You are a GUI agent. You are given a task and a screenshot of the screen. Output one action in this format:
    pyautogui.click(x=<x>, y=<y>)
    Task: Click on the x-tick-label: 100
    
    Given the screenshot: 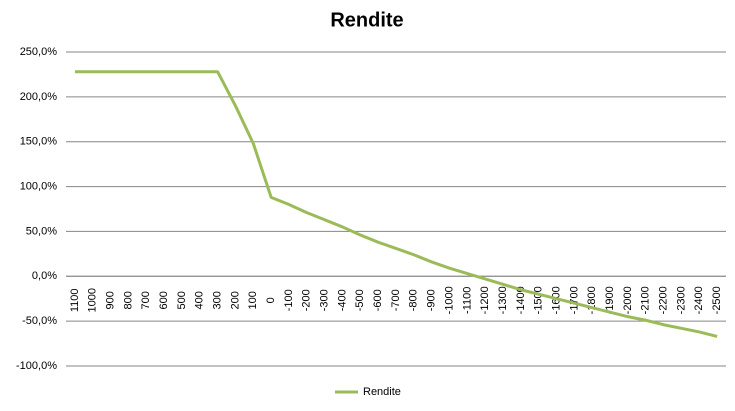 What is the action you would take?
    pyautogui.click(x=253, y=300)
    